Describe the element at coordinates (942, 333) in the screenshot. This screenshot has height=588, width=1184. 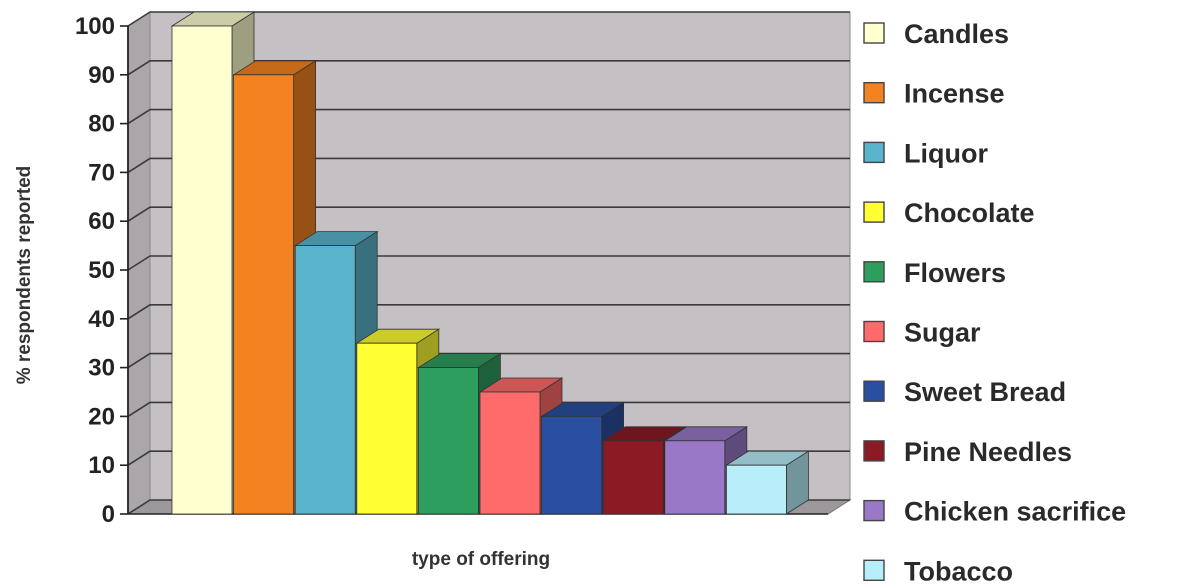
I see `legend-label: Sugar` at that location.